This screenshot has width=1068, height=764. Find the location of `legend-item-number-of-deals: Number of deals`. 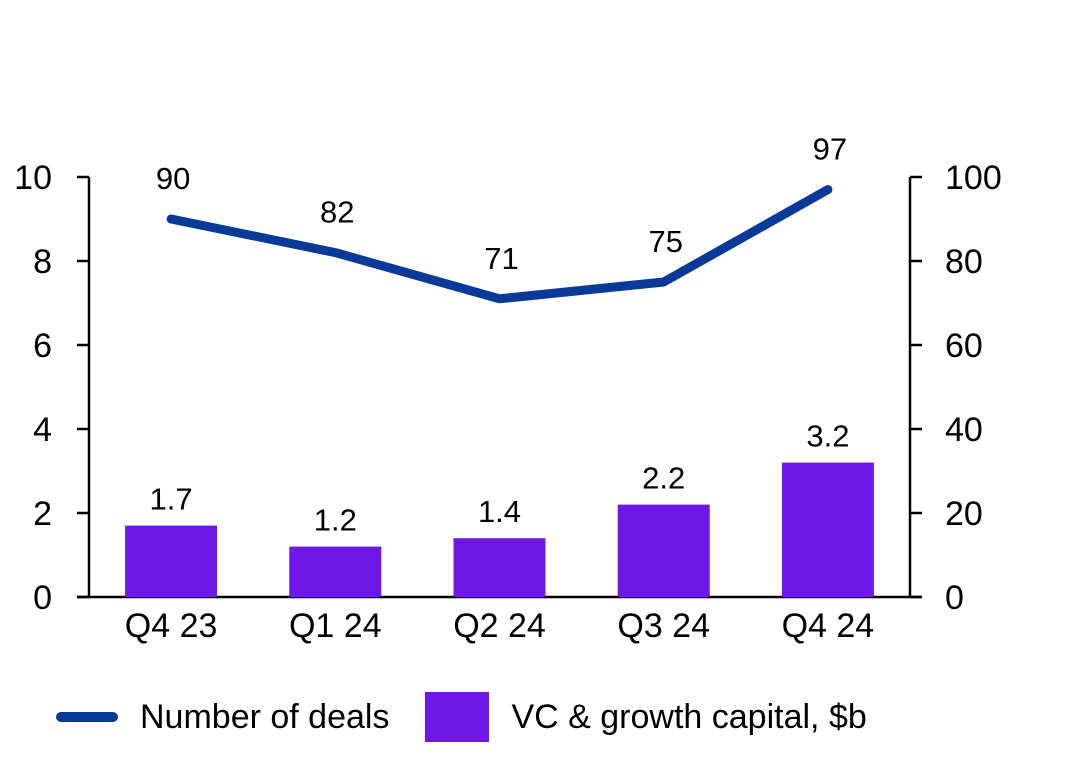

legend-item-number-of-deals: Number of deals is located at coordinates (222, 717).